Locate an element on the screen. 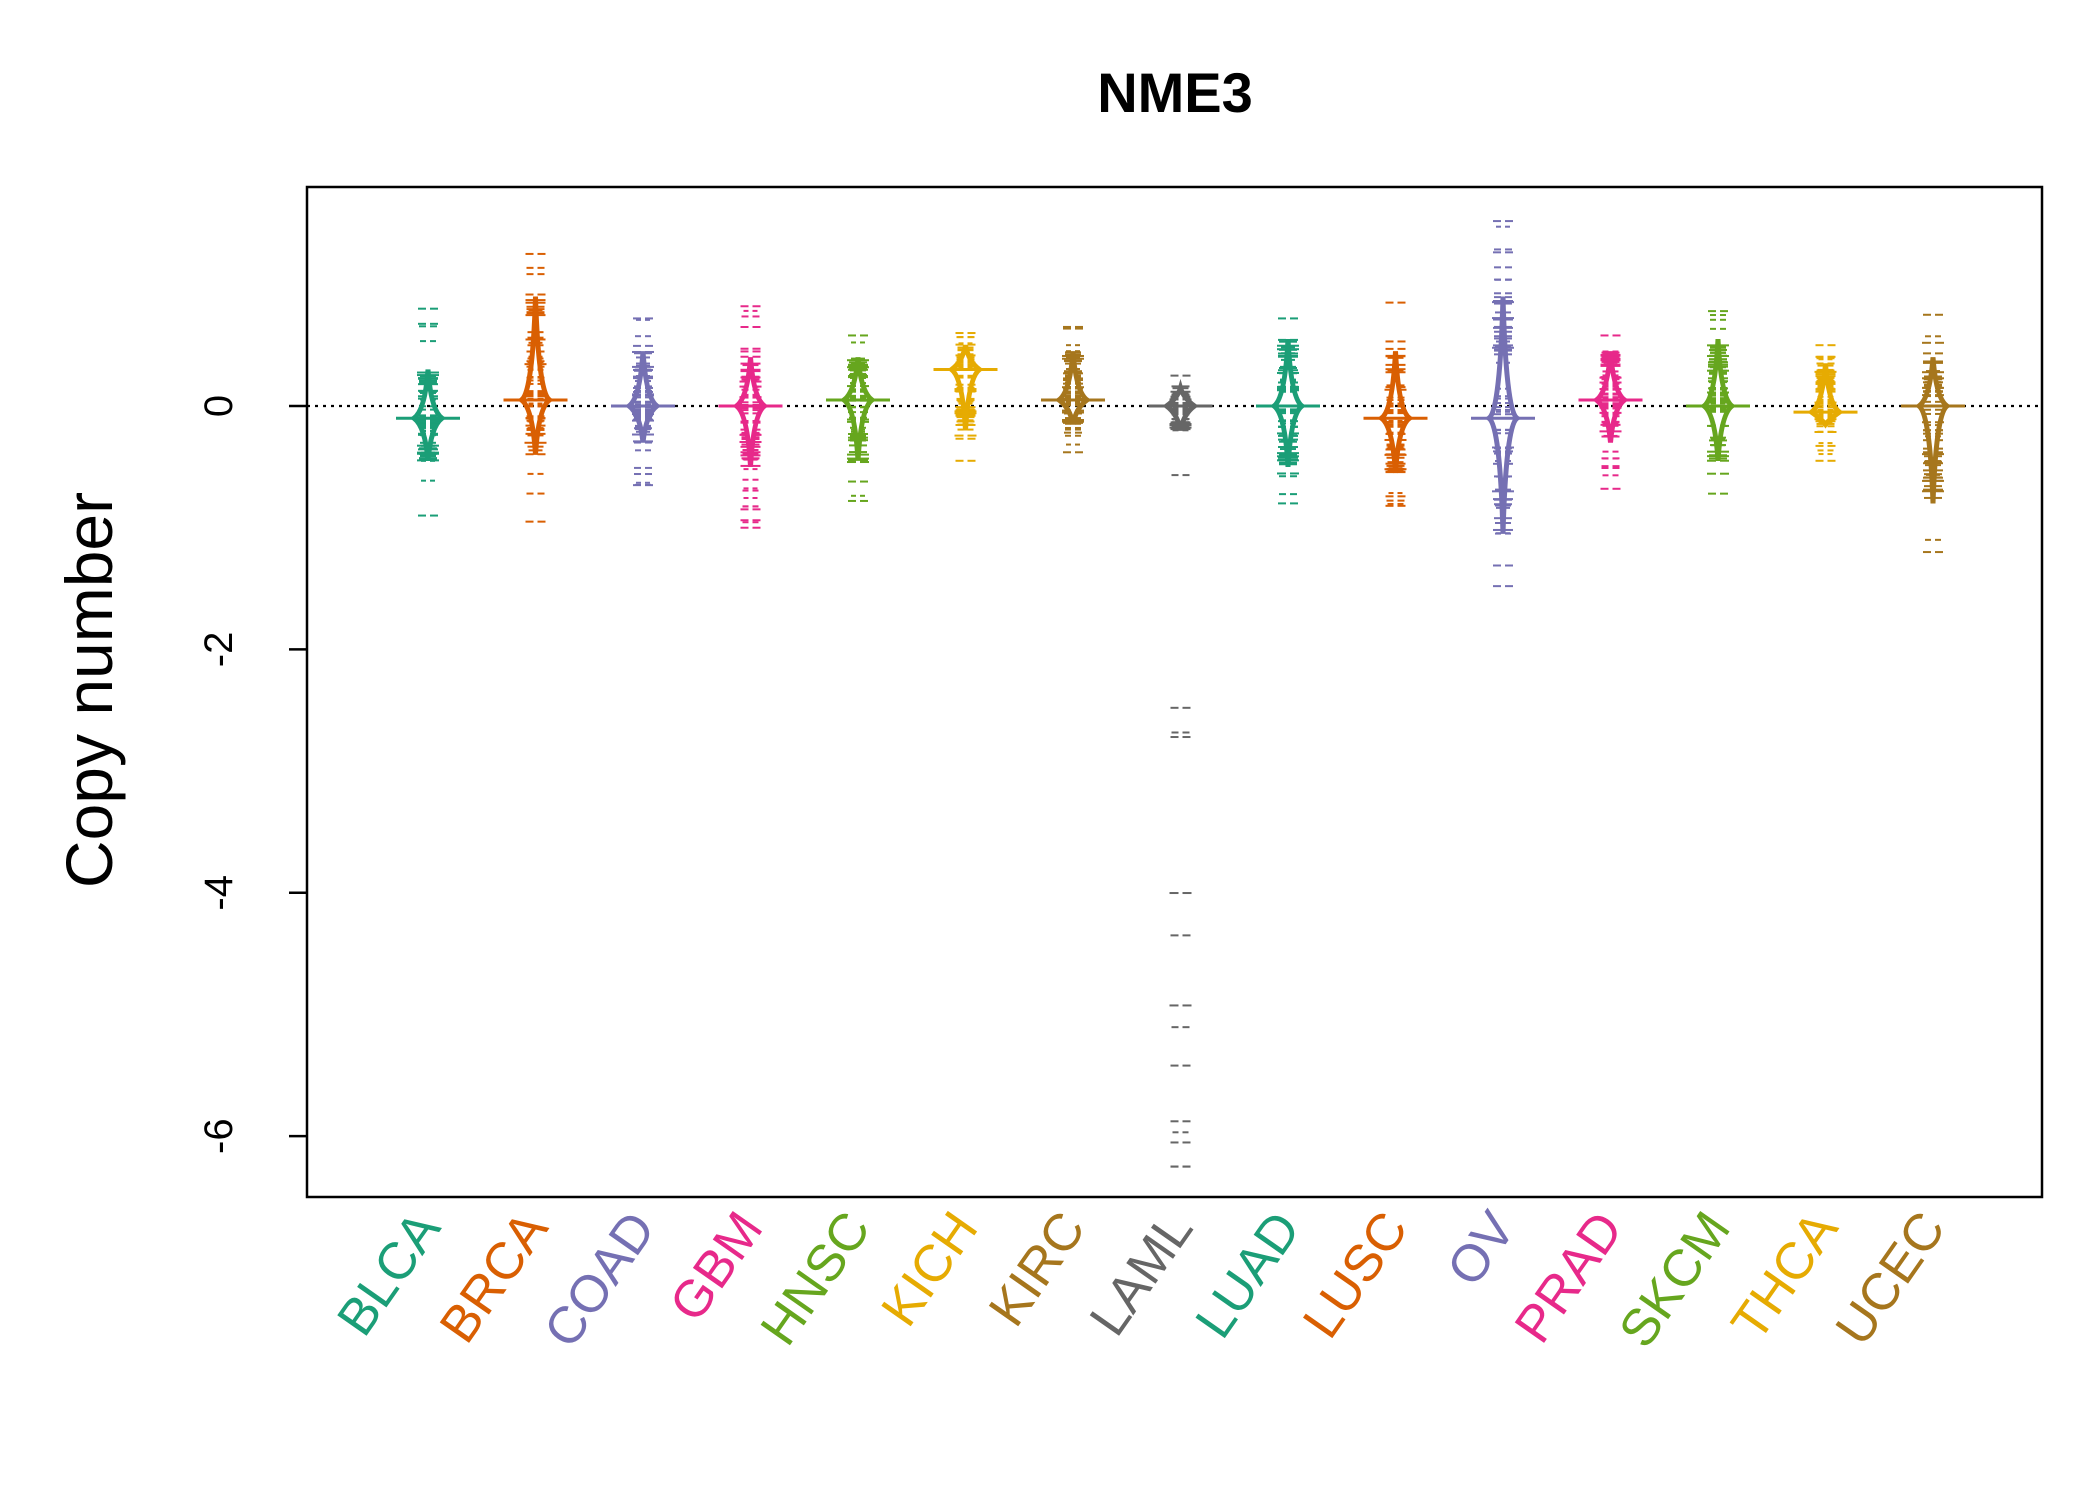 The width and height of the screenshot is (2100, 1500). bean-kirc is located at coordinates (1073, 389).